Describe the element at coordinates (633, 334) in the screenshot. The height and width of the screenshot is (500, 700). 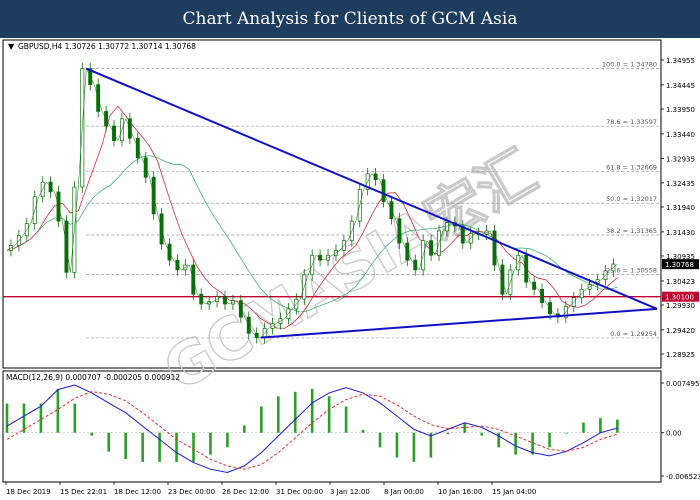
I see `fib-label: 0.0 = 1.29254` at that location.